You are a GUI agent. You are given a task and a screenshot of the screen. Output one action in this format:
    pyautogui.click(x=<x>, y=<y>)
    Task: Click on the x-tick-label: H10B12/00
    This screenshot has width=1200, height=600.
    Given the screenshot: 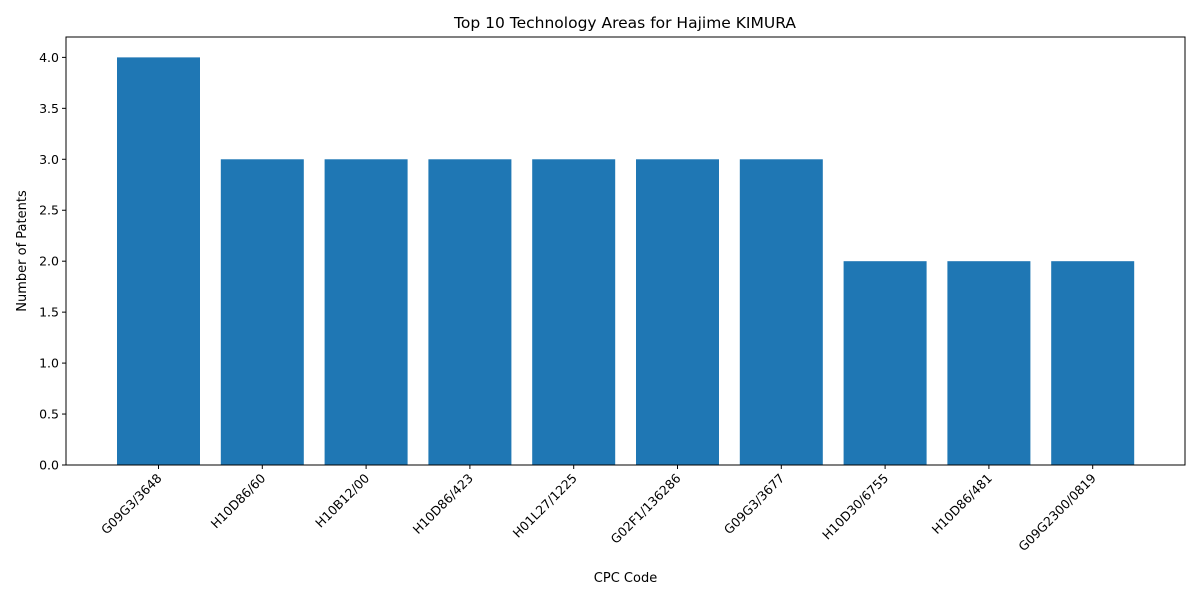 What is the action you would take?
    pyautogui.click(x=342, y=500)
    